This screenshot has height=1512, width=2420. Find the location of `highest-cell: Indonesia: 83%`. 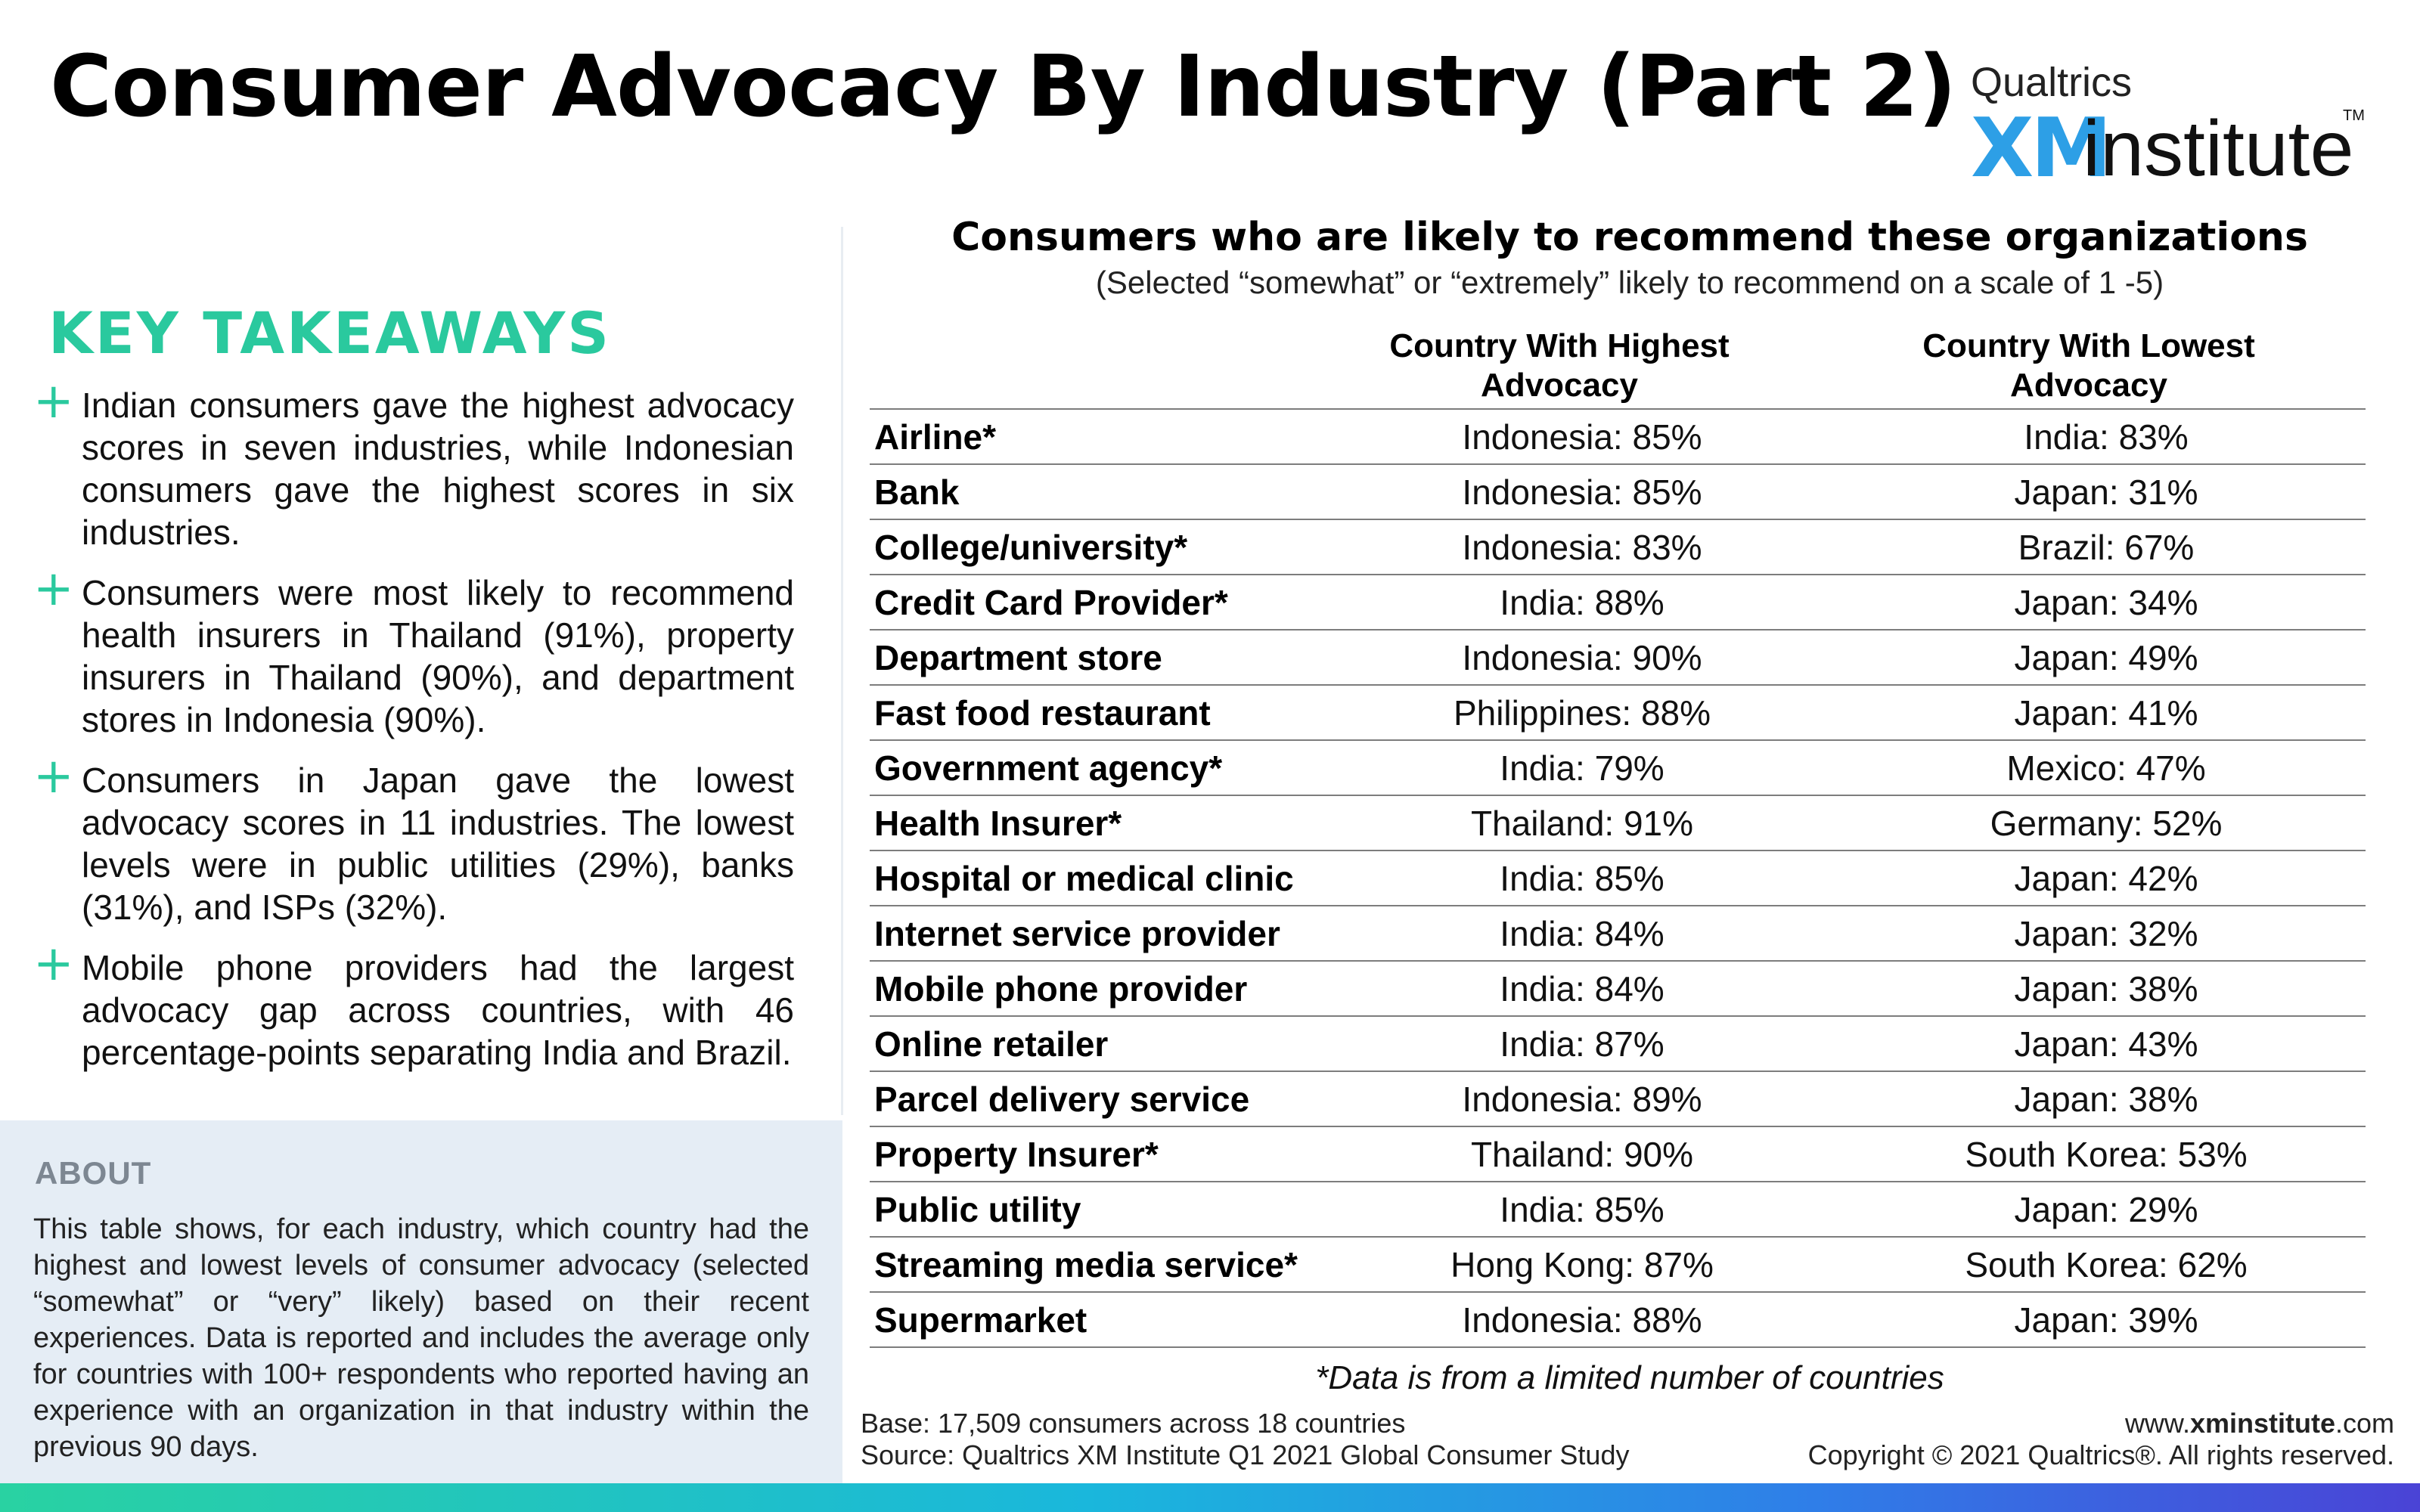

highest-cell: Indonesia: 83% is located at coordinates (1582, 547).